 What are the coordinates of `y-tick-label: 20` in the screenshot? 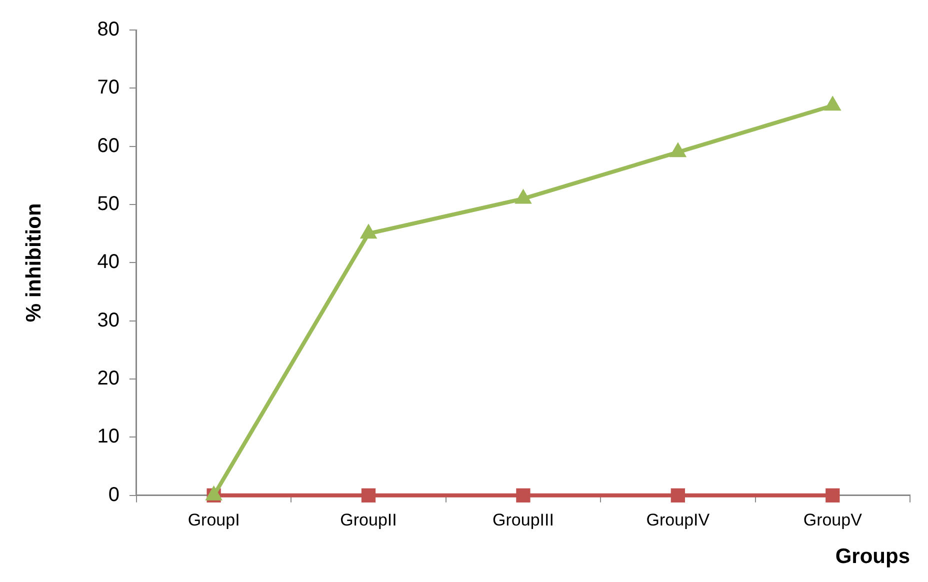 It's located at (108, 379).